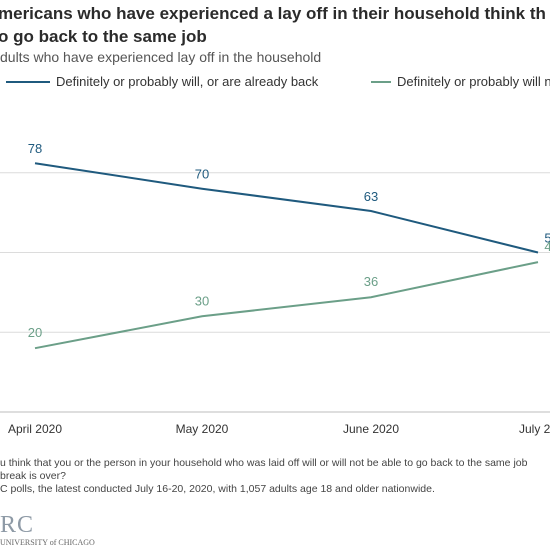  I want to click on data-label: 78, so click(35, 148).